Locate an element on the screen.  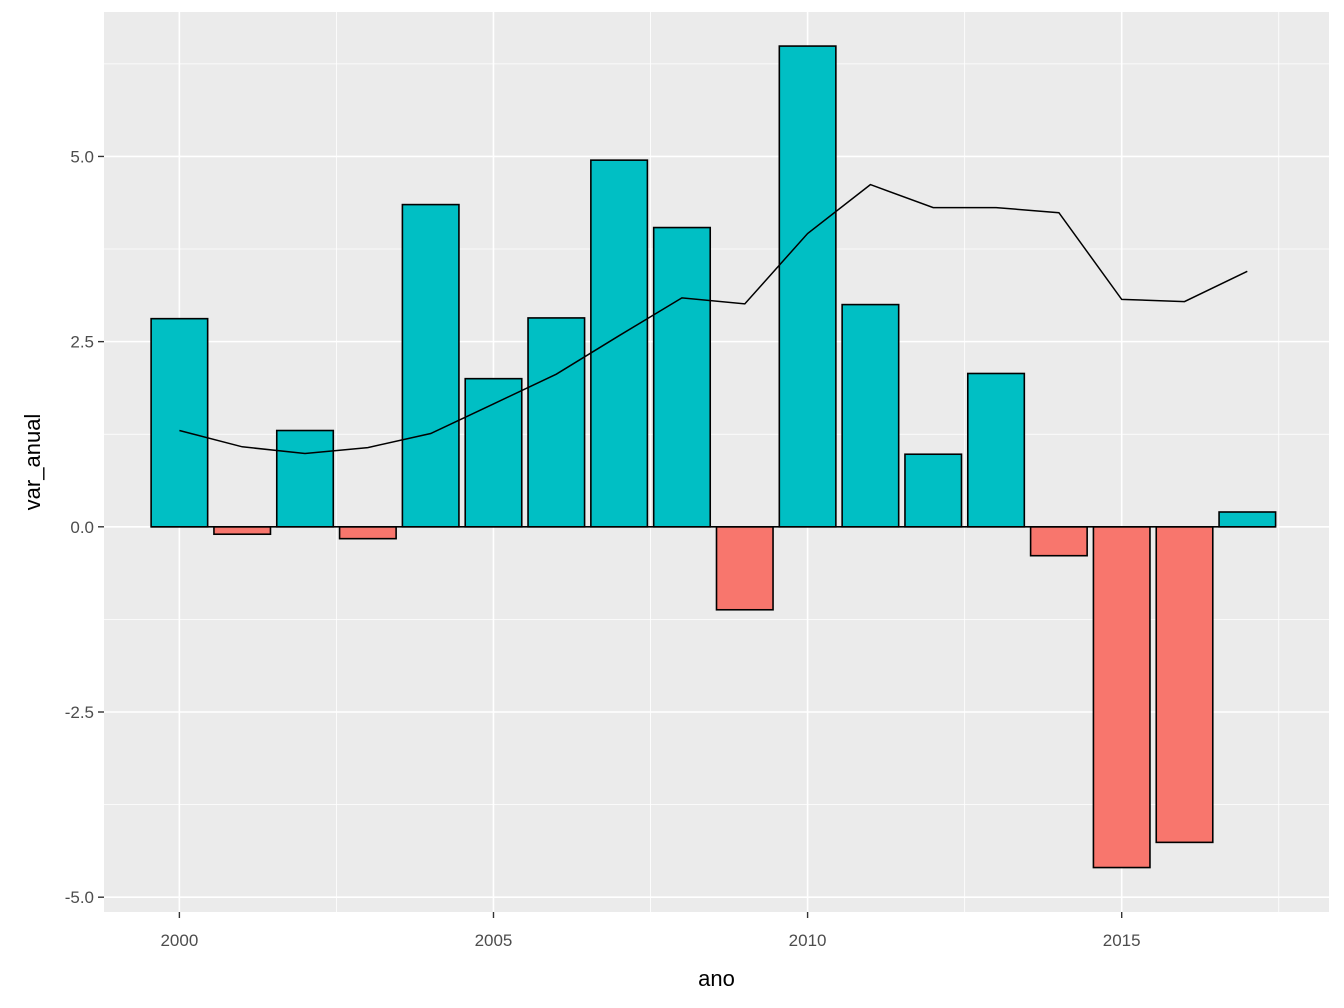
x-tick-label: 2015 is located at coordinates (1122, 940).